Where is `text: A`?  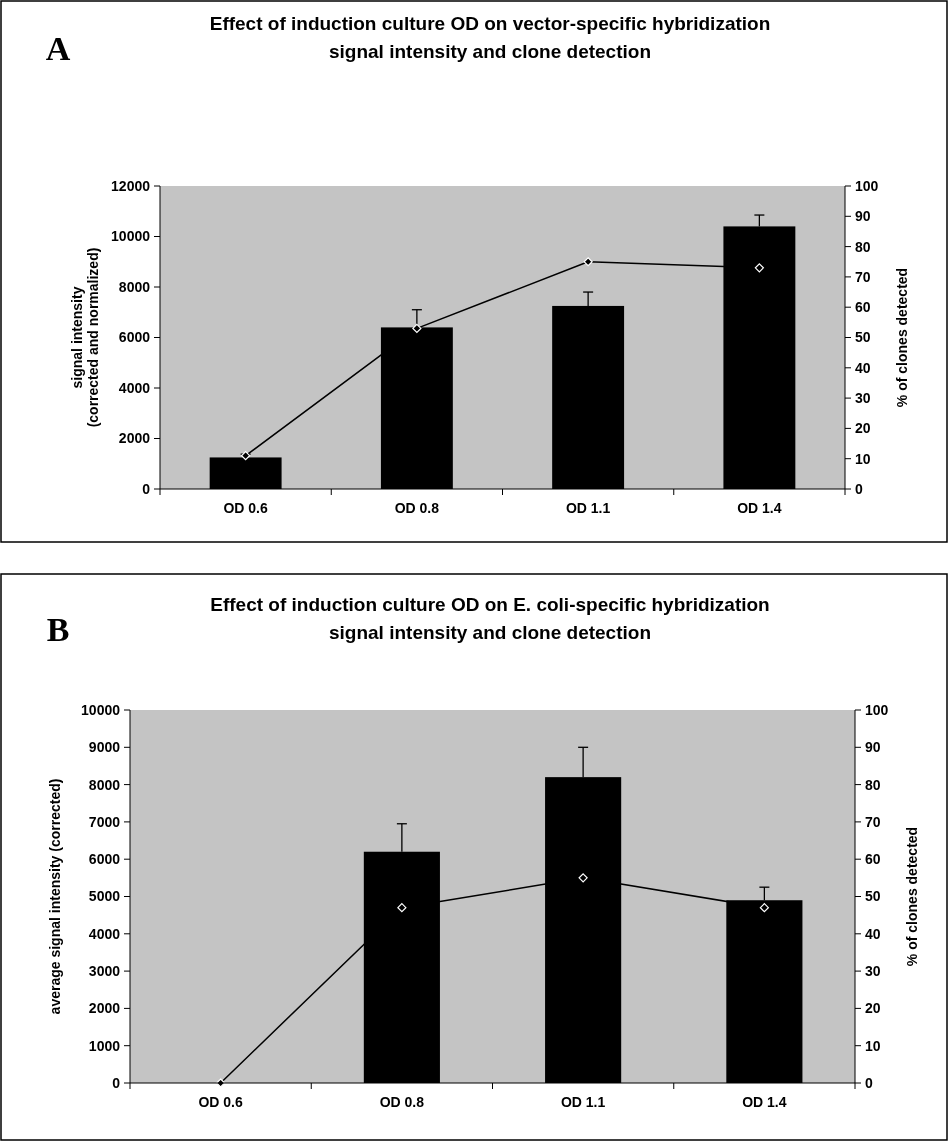 text: A is located at coordinates (58, 48).